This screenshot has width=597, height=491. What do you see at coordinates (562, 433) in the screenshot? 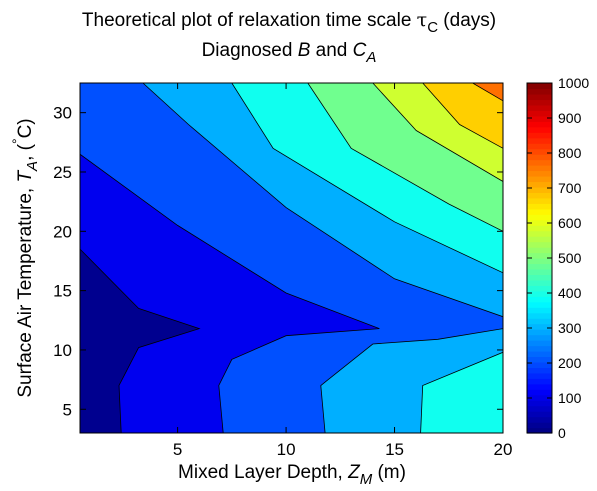
I see `colorbar-tick-label: 0` at bounding box center [562, 433].